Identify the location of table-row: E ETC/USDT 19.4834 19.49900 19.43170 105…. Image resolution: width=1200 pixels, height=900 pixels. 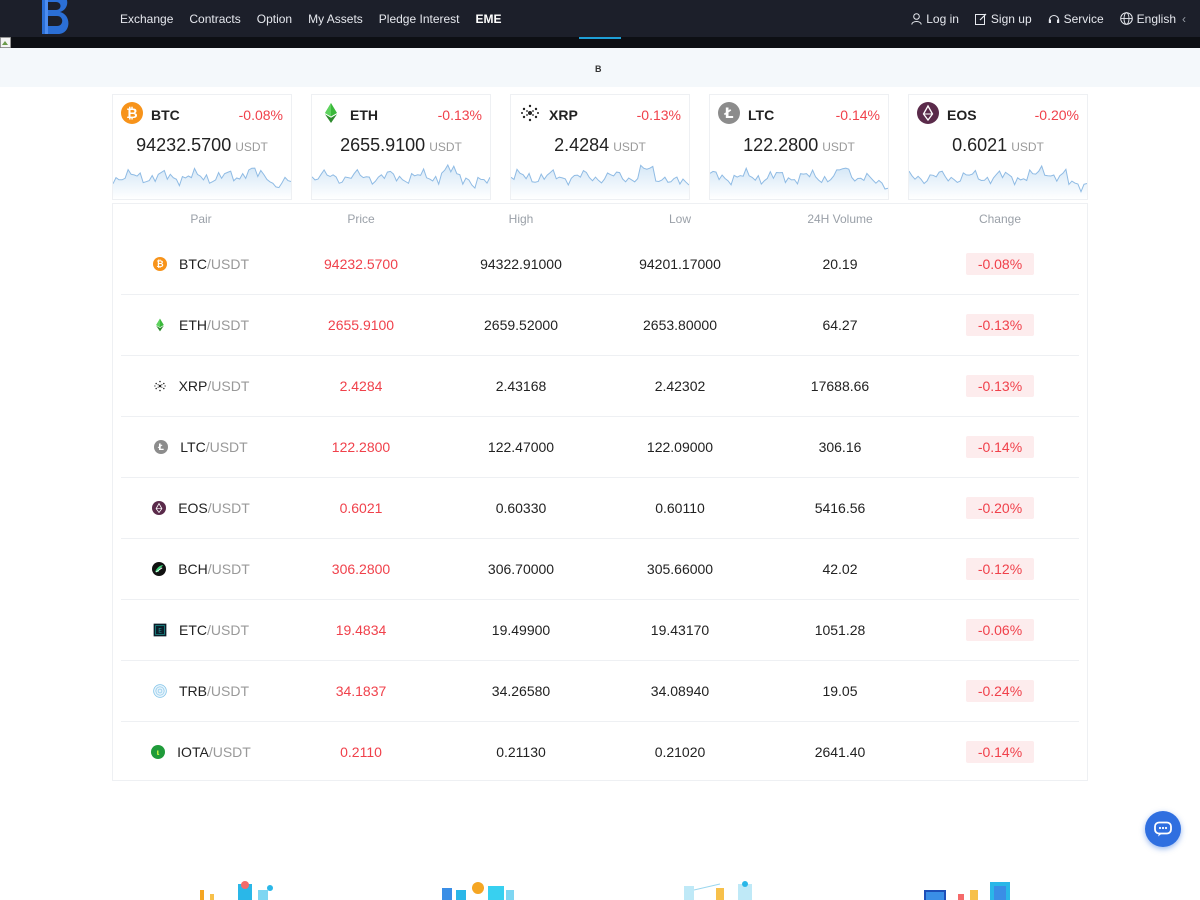
(600, 630).